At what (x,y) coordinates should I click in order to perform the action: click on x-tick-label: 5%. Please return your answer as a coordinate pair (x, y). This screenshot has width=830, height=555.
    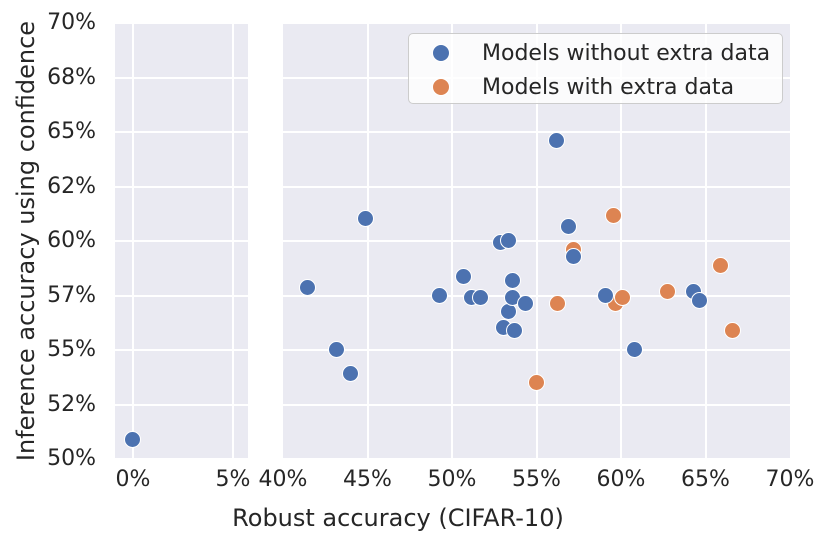
    Looking at the image, I should click on (233, 479).